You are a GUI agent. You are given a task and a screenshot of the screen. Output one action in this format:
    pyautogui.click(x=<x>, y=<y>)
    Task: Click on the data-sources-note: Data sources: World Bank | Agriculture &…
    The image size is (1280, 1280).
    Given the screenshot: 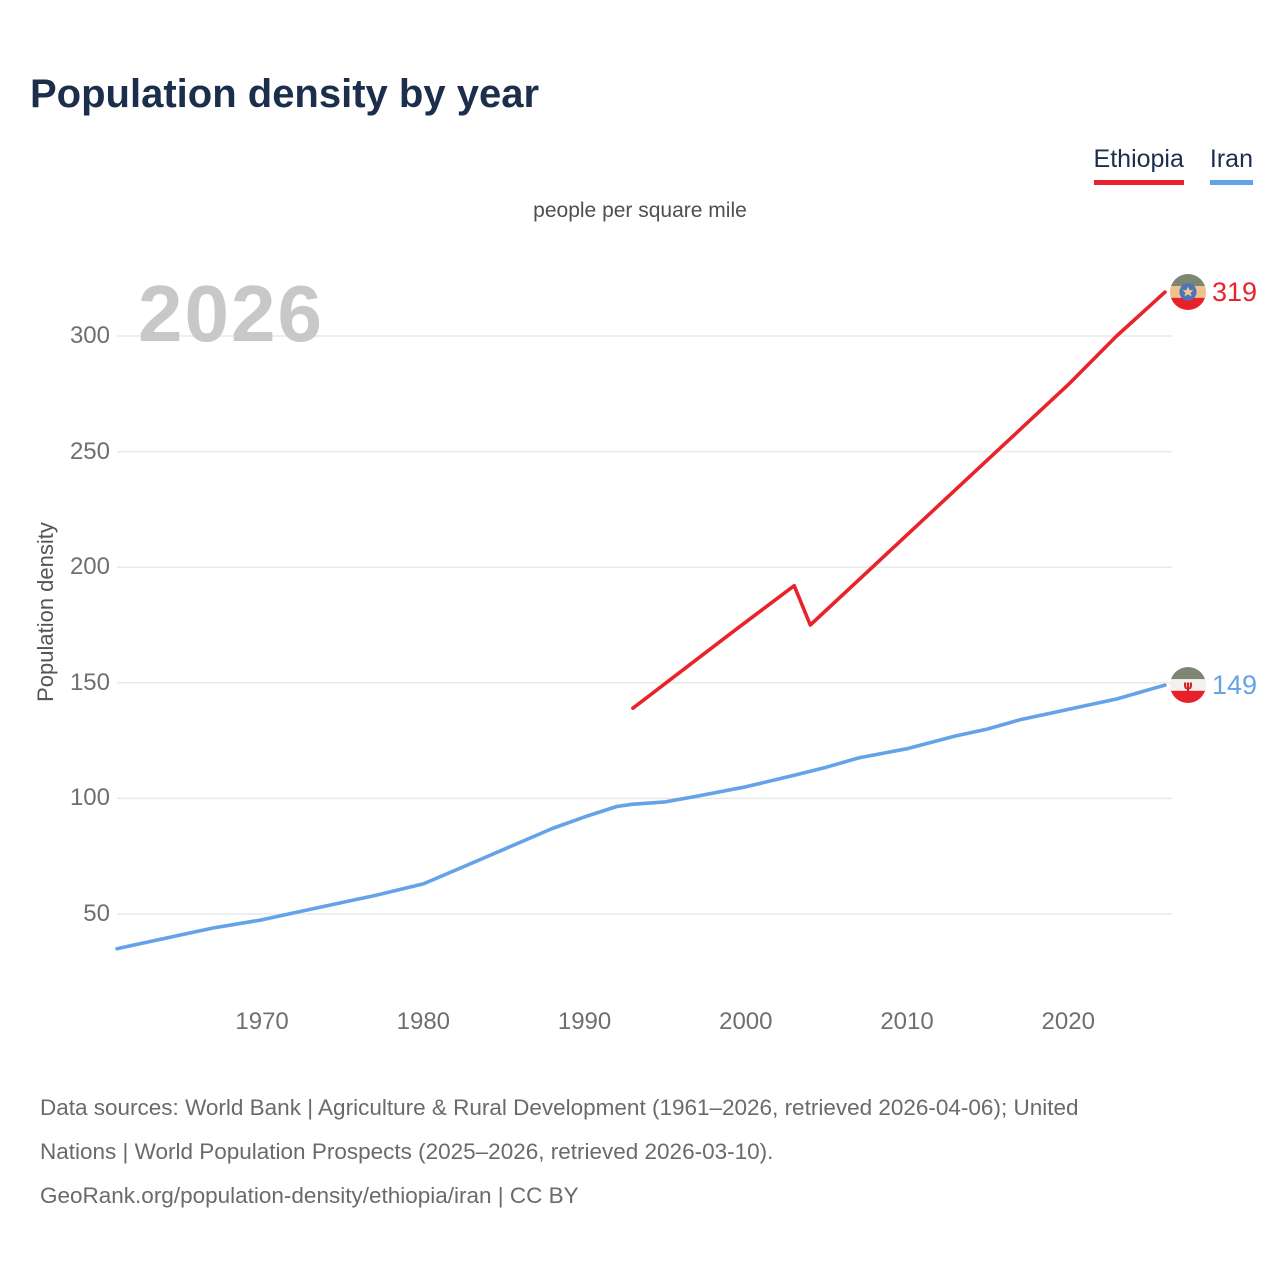 What is the action you would take?
    pyautogui.click(x=650, y=1152)
    